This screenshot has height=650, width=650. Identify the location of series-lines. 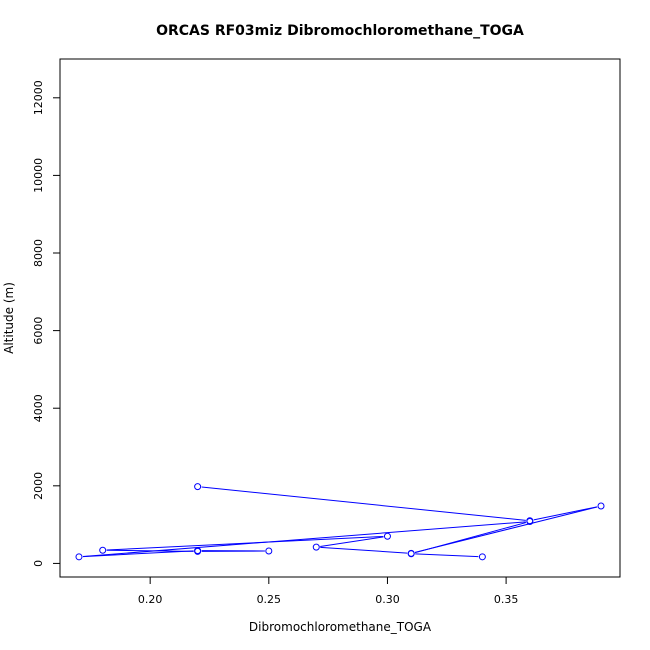
(340, 522).